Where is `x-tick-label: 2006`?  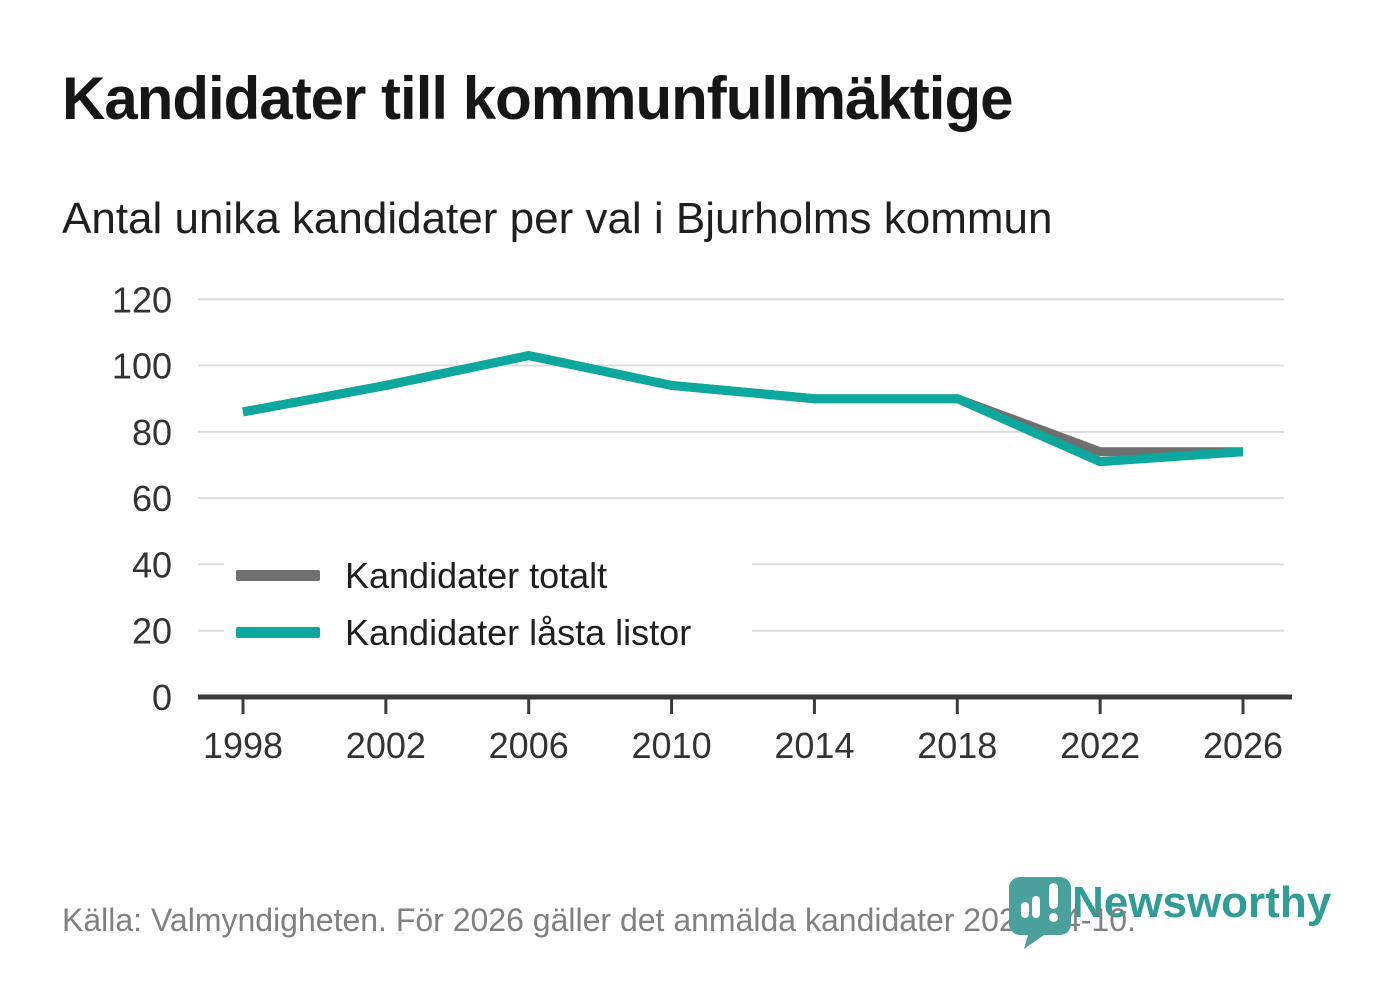
x-tick-label: 2006 is located at coordinates (529, 745).